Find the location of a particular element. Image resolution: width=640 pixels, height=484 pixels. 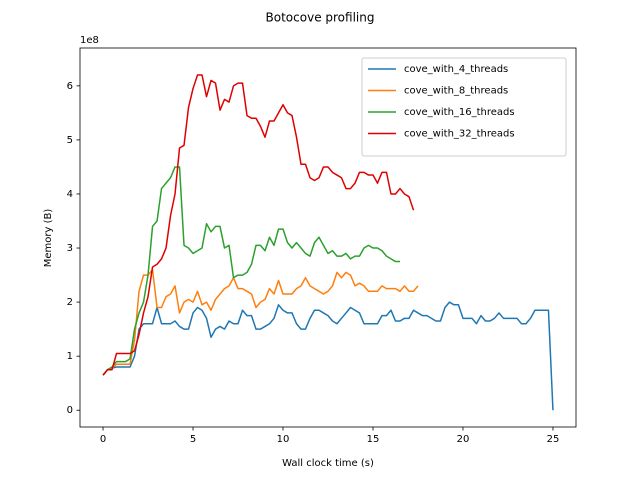

legend-box is located at coordinates (464, 107).